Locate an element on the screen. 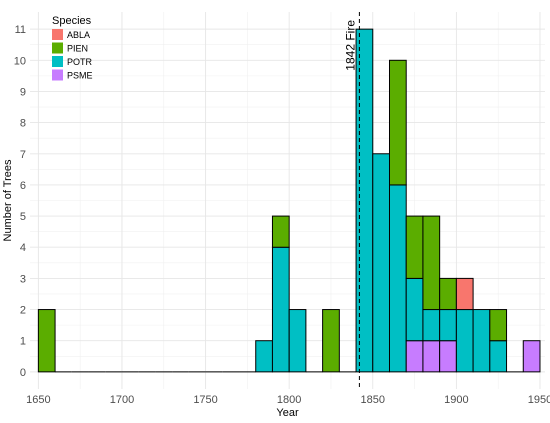  legend-label-potr: POTR is located at coordinates (80, 62).